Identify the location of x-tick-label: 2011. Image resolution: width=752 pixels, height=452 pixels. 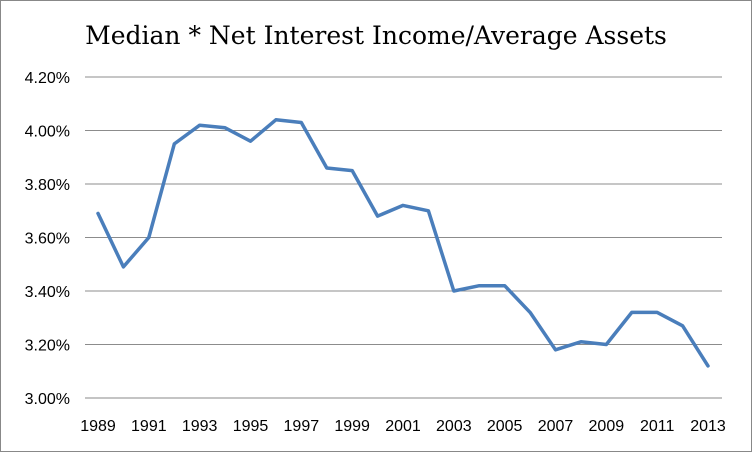
(657, 426).